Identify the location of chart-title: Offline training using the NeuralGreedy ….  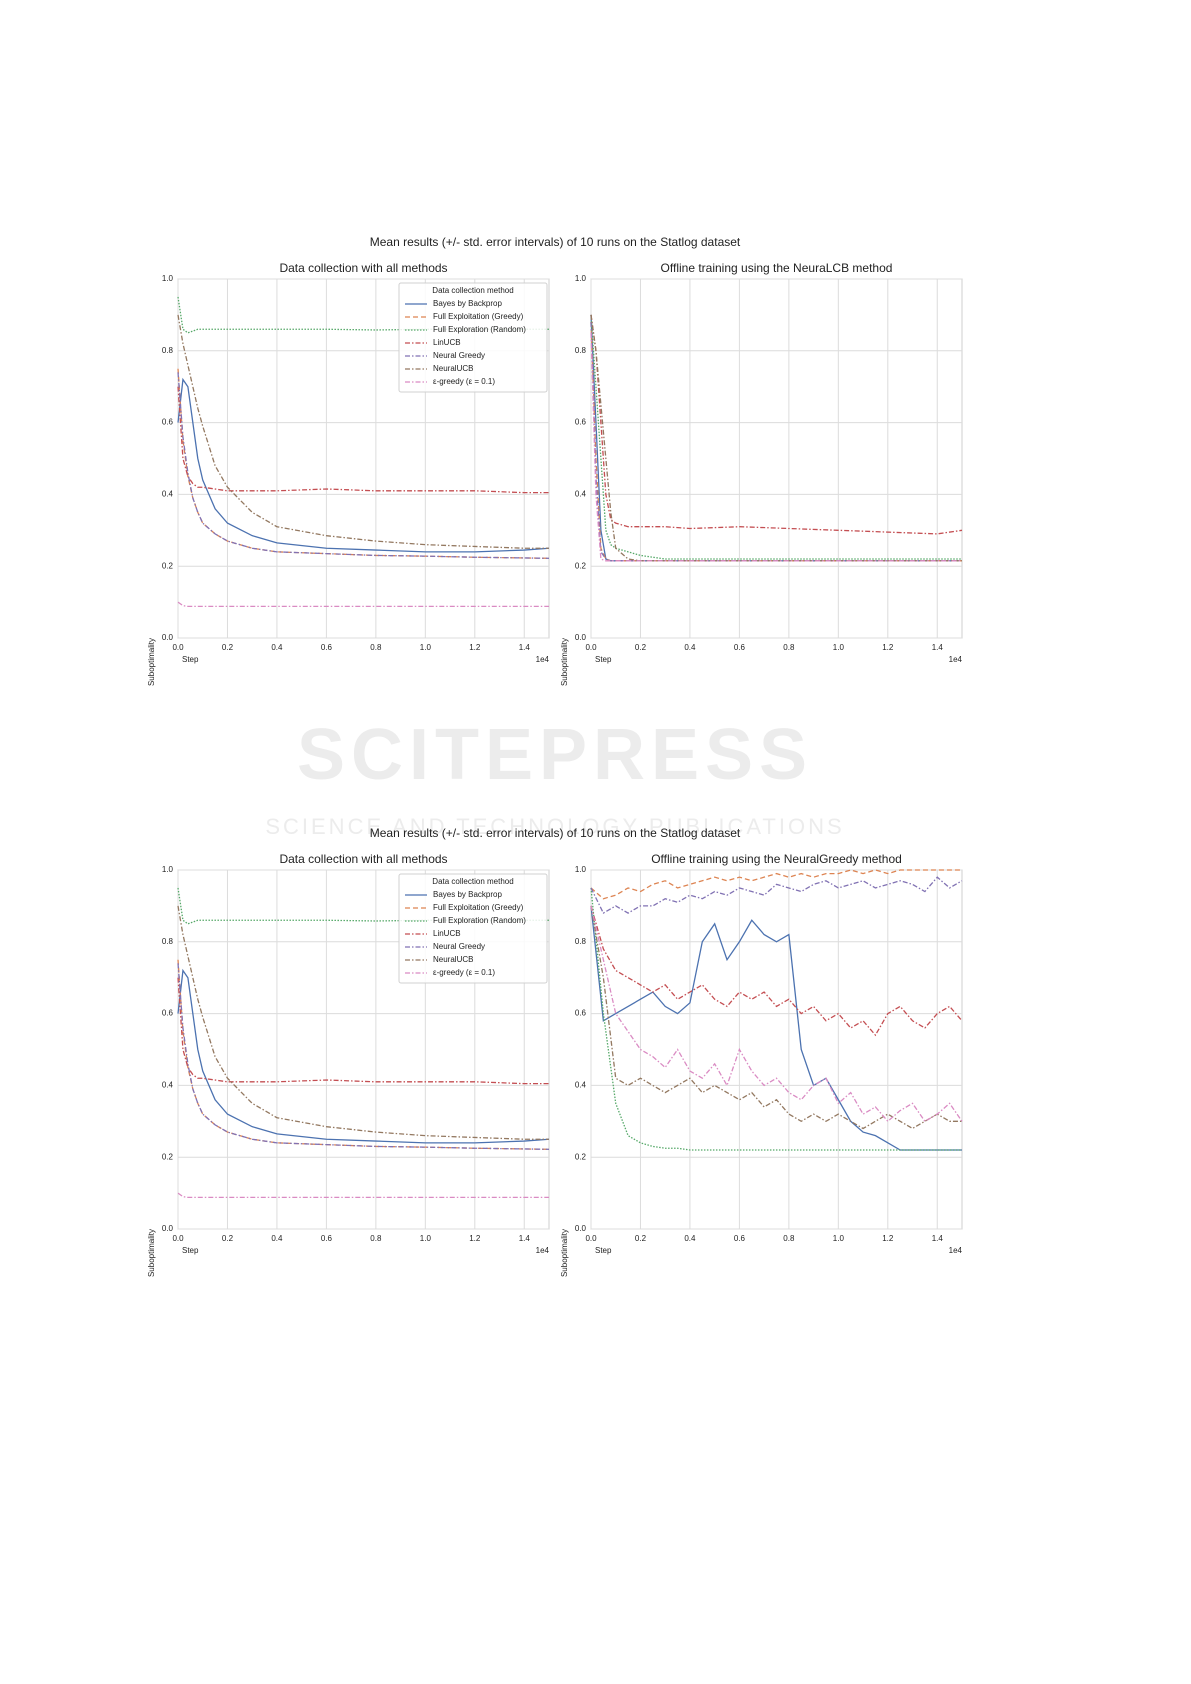
(776, 859).